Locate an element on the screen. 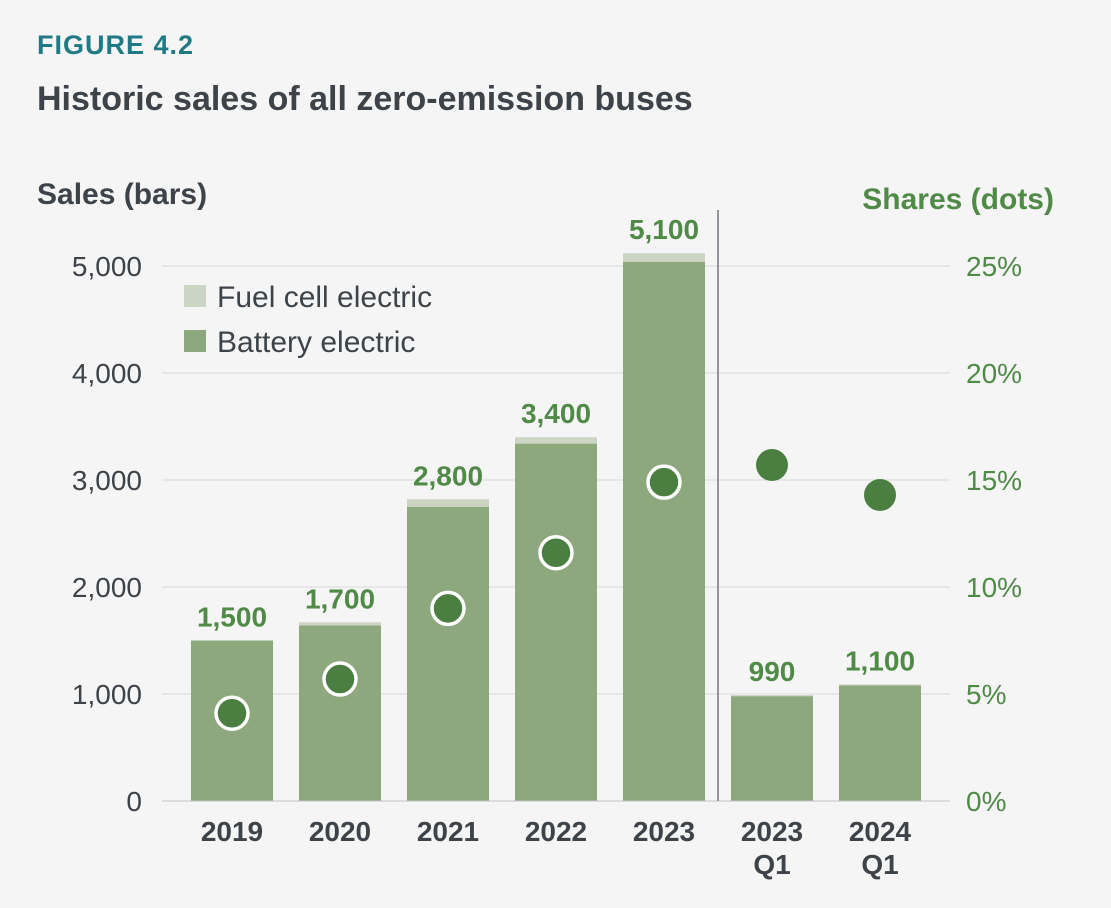  x-tick-label: 2022 is located at coordinates (556, 831).